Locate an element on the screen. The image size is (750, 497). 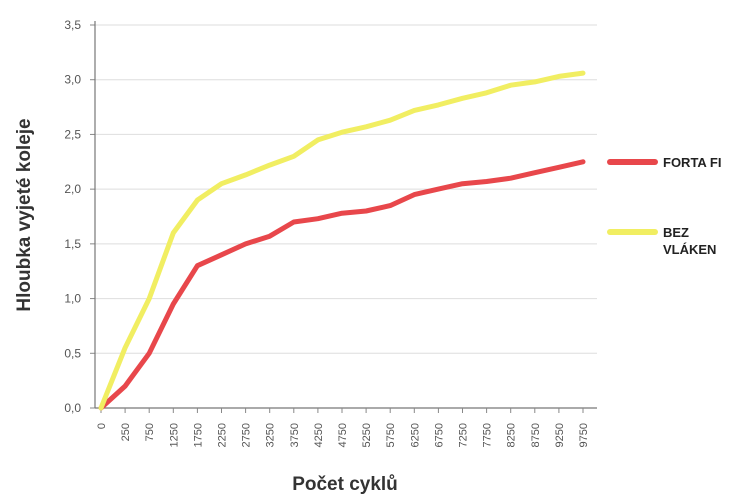
x-tick-label: 7250 is located at coordinates (464, 435).